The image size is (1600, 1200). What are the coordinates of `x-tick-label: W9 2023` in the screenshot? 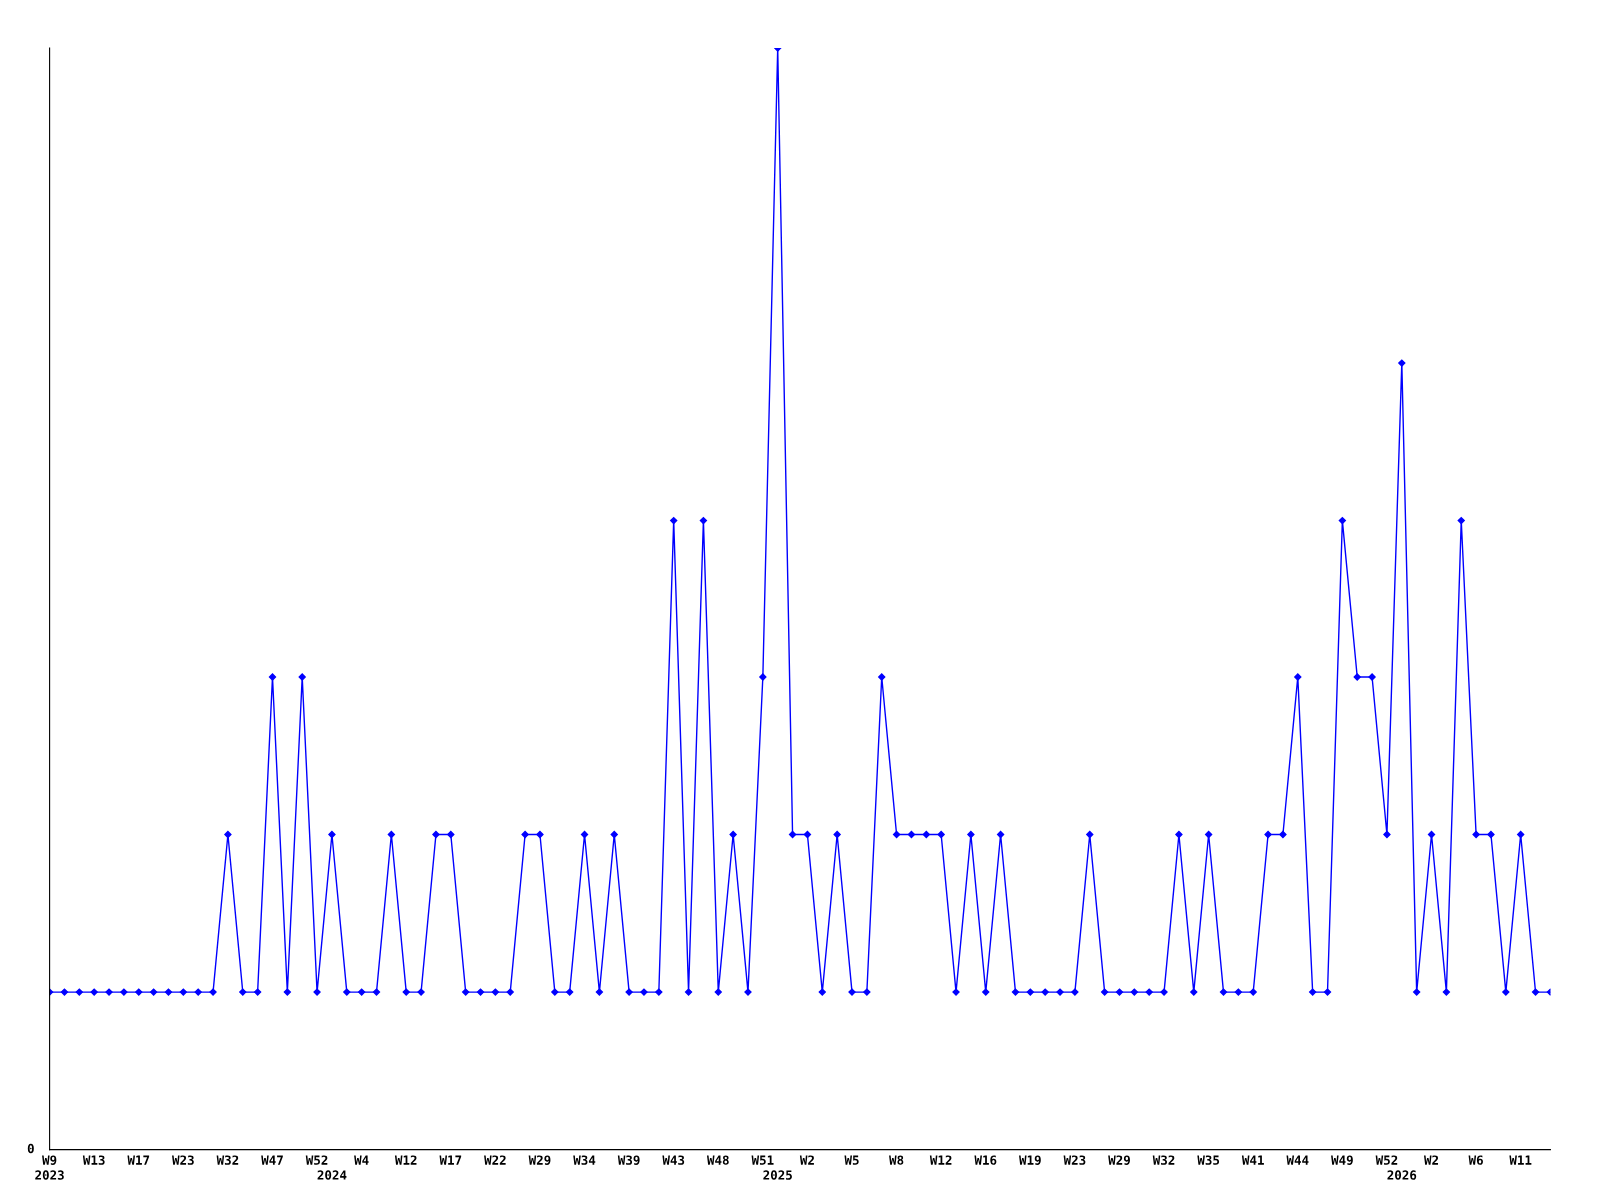 It's located at (49, 1167).